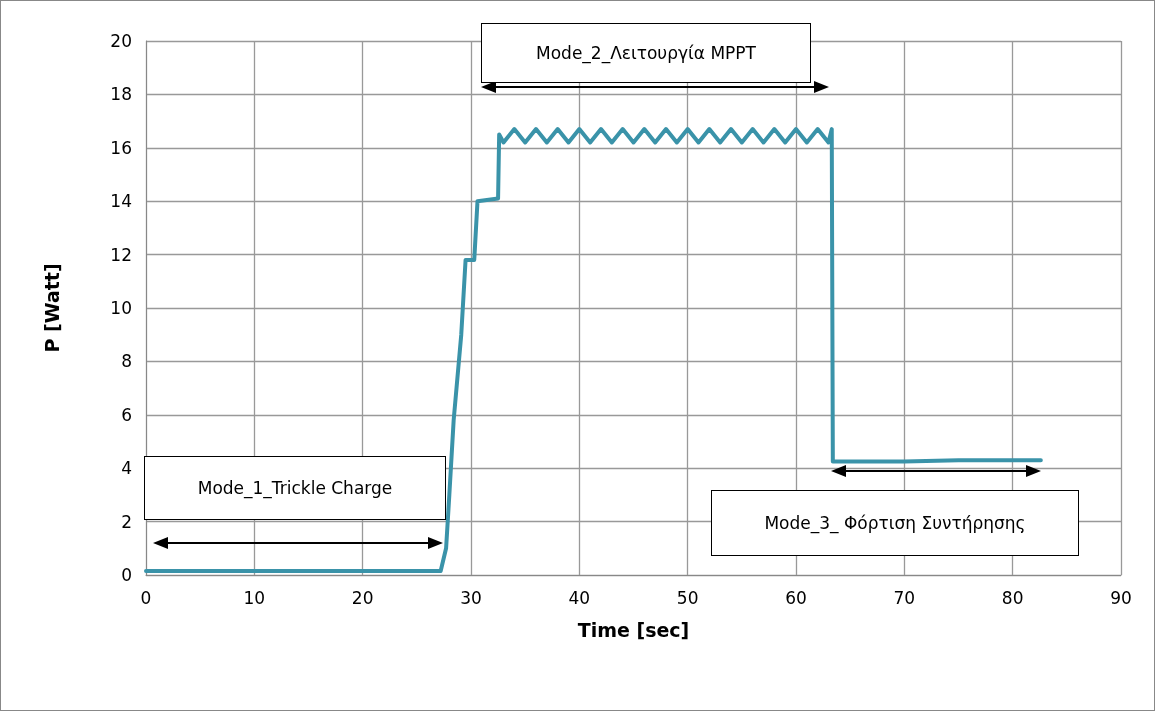 Image resolution: width=1155 pixels, height=711 pixels. Describe the element at coordinates (895, 523) in the screenshot. I see `text-box: Mode_3_ Φόρτιση Συντήρησης` at that location.